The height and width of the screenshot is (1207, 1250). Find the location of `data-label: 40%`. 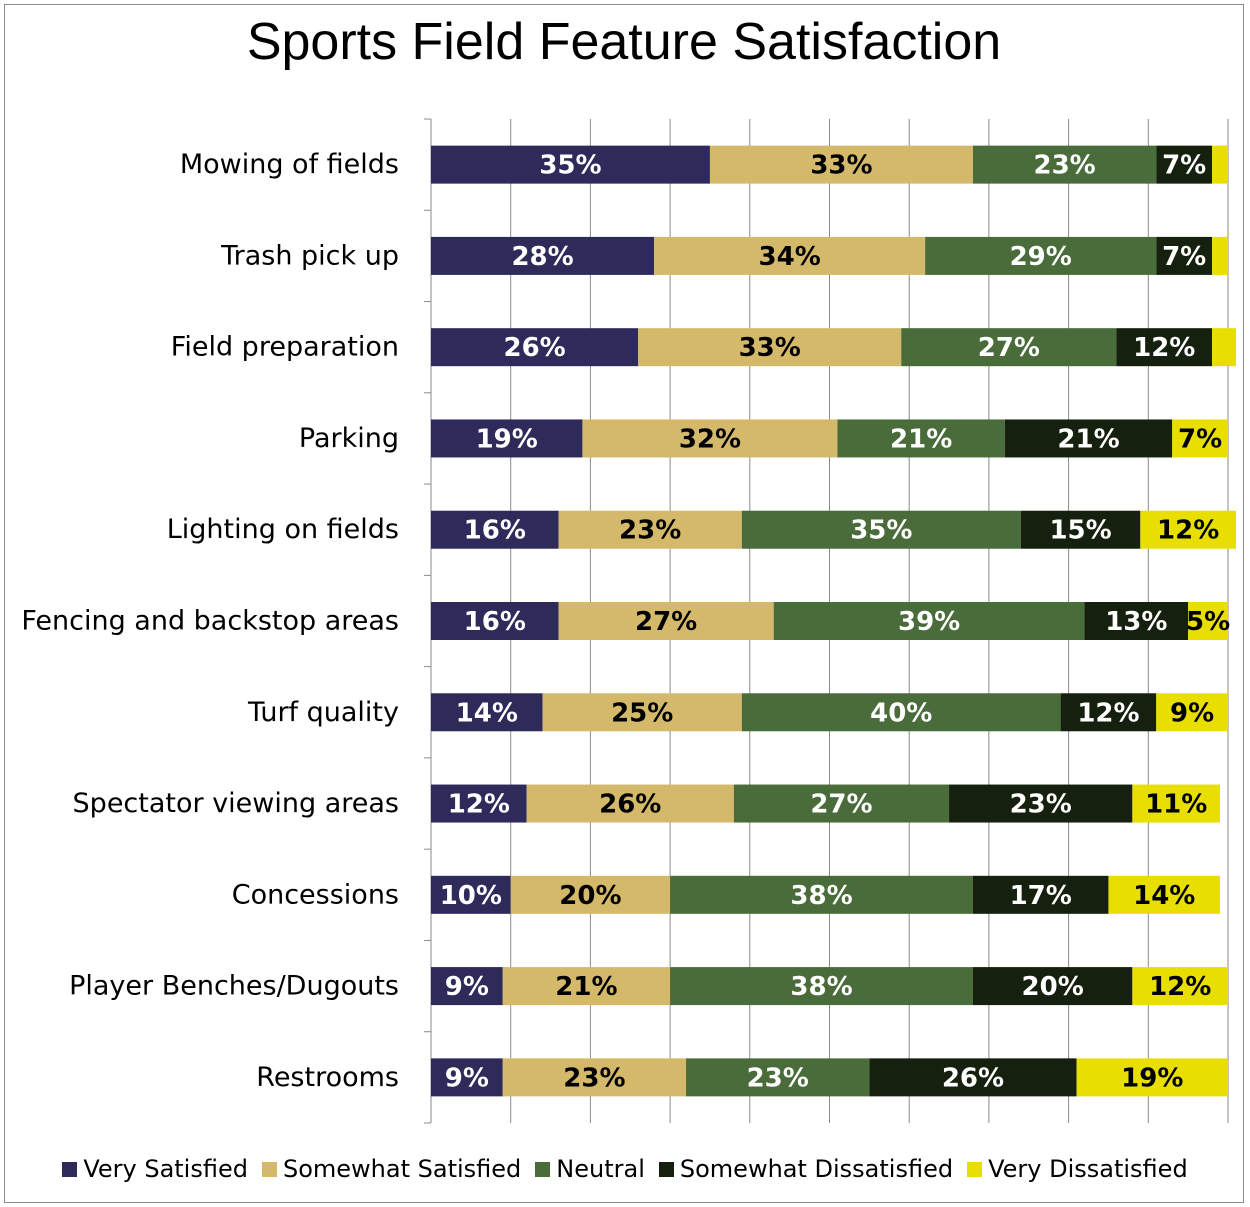

data-label: 40% is located at coordinates (901, 713).